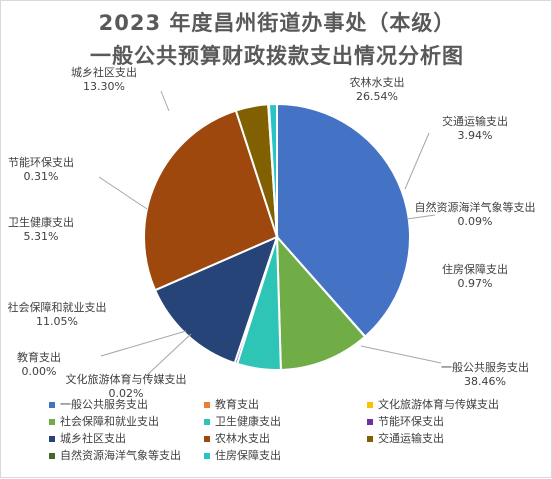 The image size is (552, 479). Describe the element at coordinates (120, 455) in the screenshot. I see `legend-label-9: 自然资源海洋气象等支出` at that location.